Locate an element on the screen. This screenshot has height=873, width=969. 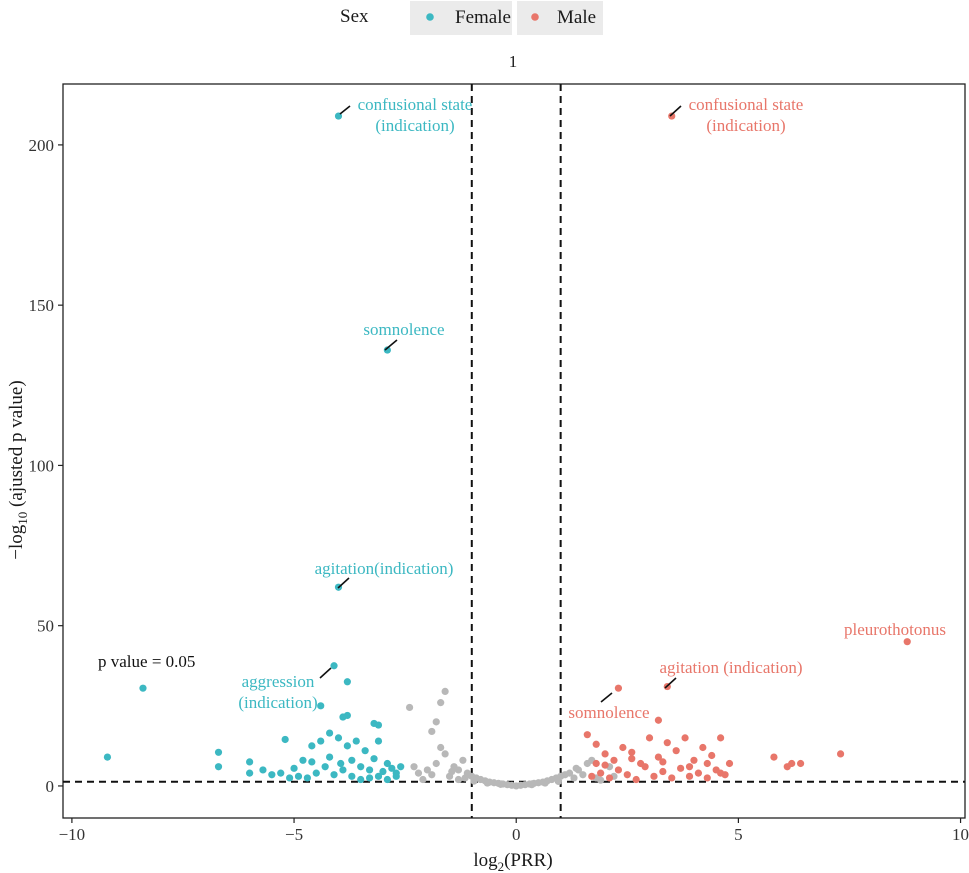
x-tick-label-1: −5 is located at coordinates (294, 834).